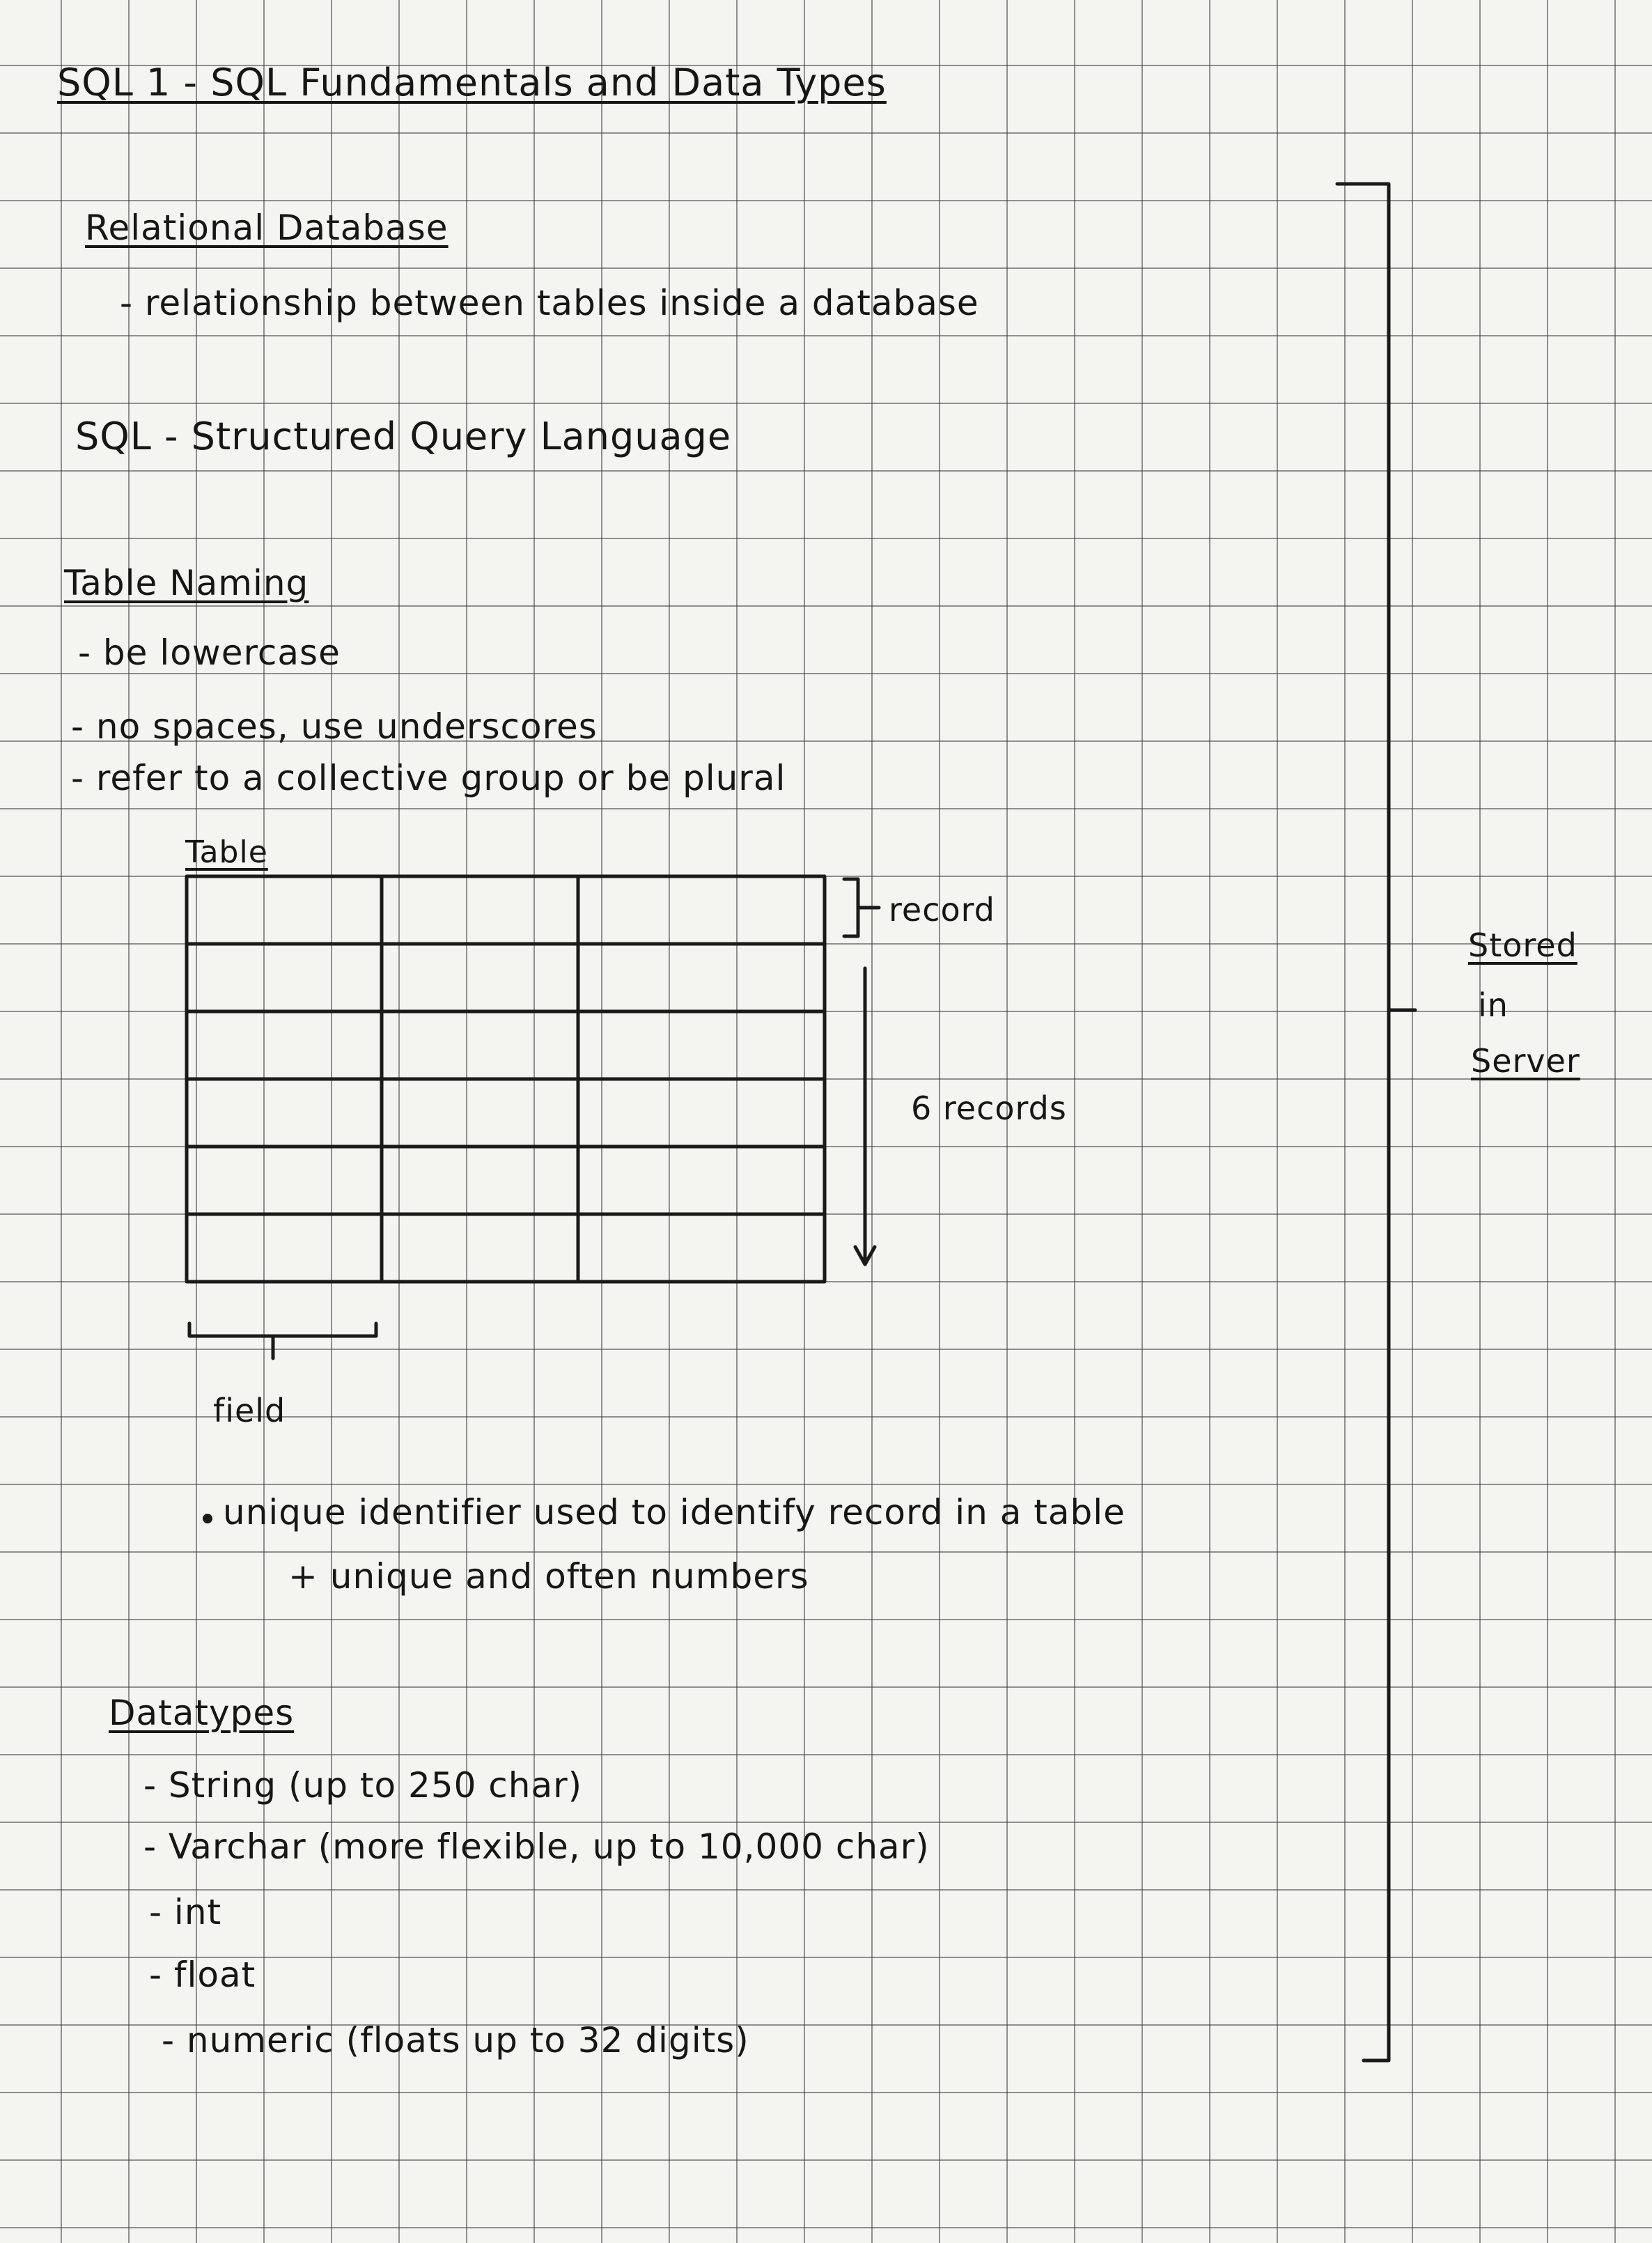  I want to click on sql-definition: SQL - Structured Query Language, so click(404, 436).